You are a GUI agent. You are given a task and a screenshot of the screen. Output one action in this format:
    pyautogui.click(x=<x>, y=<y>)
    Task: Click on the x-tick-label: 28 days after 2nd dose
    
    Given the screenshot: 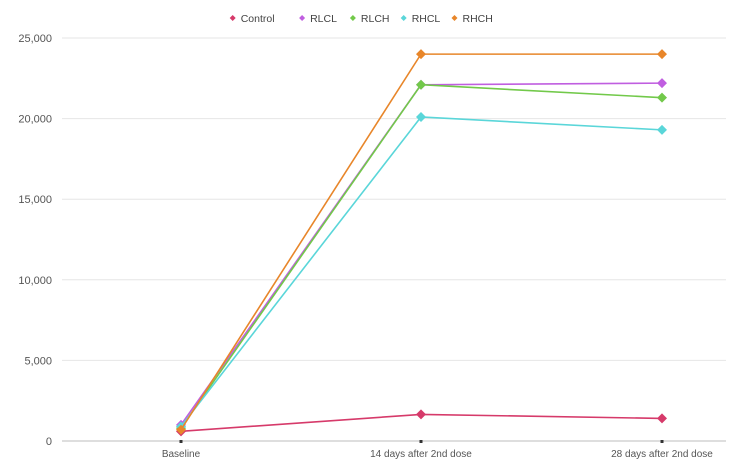 What is the action you would take?
    pyautogui.click(x=662, y=454)
    